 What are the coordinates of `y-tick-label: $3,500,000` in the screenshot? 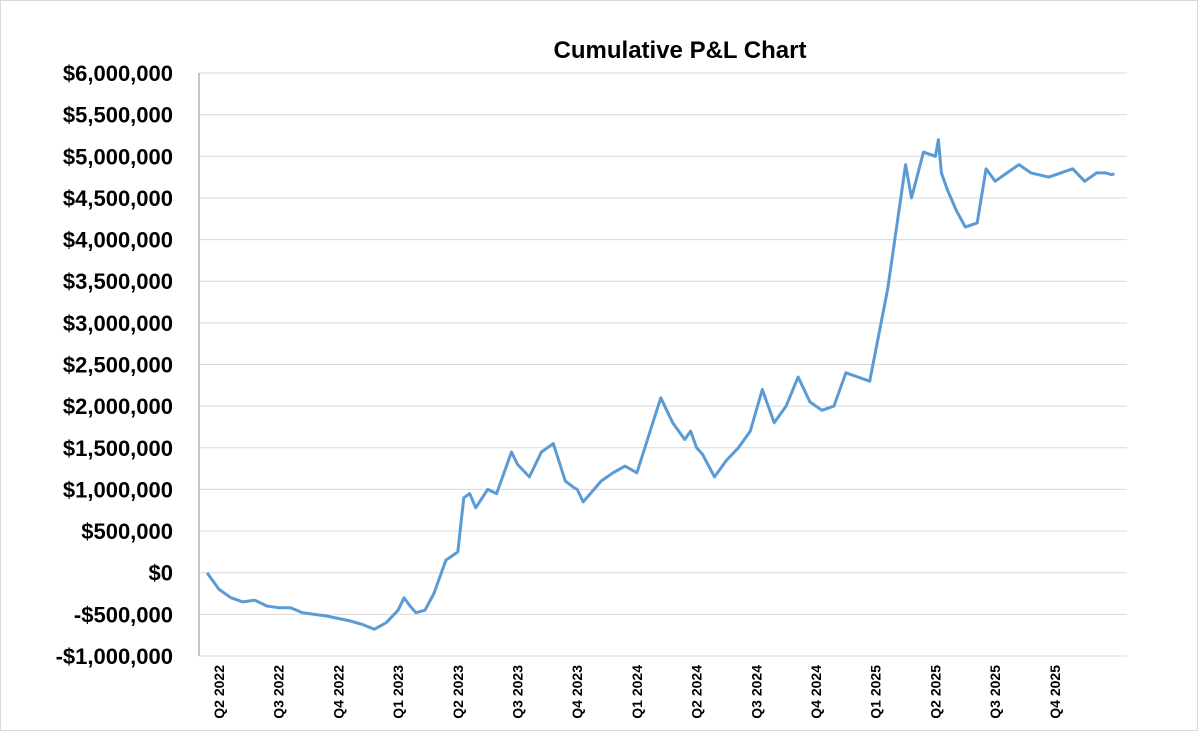 It's located at (118, 281).